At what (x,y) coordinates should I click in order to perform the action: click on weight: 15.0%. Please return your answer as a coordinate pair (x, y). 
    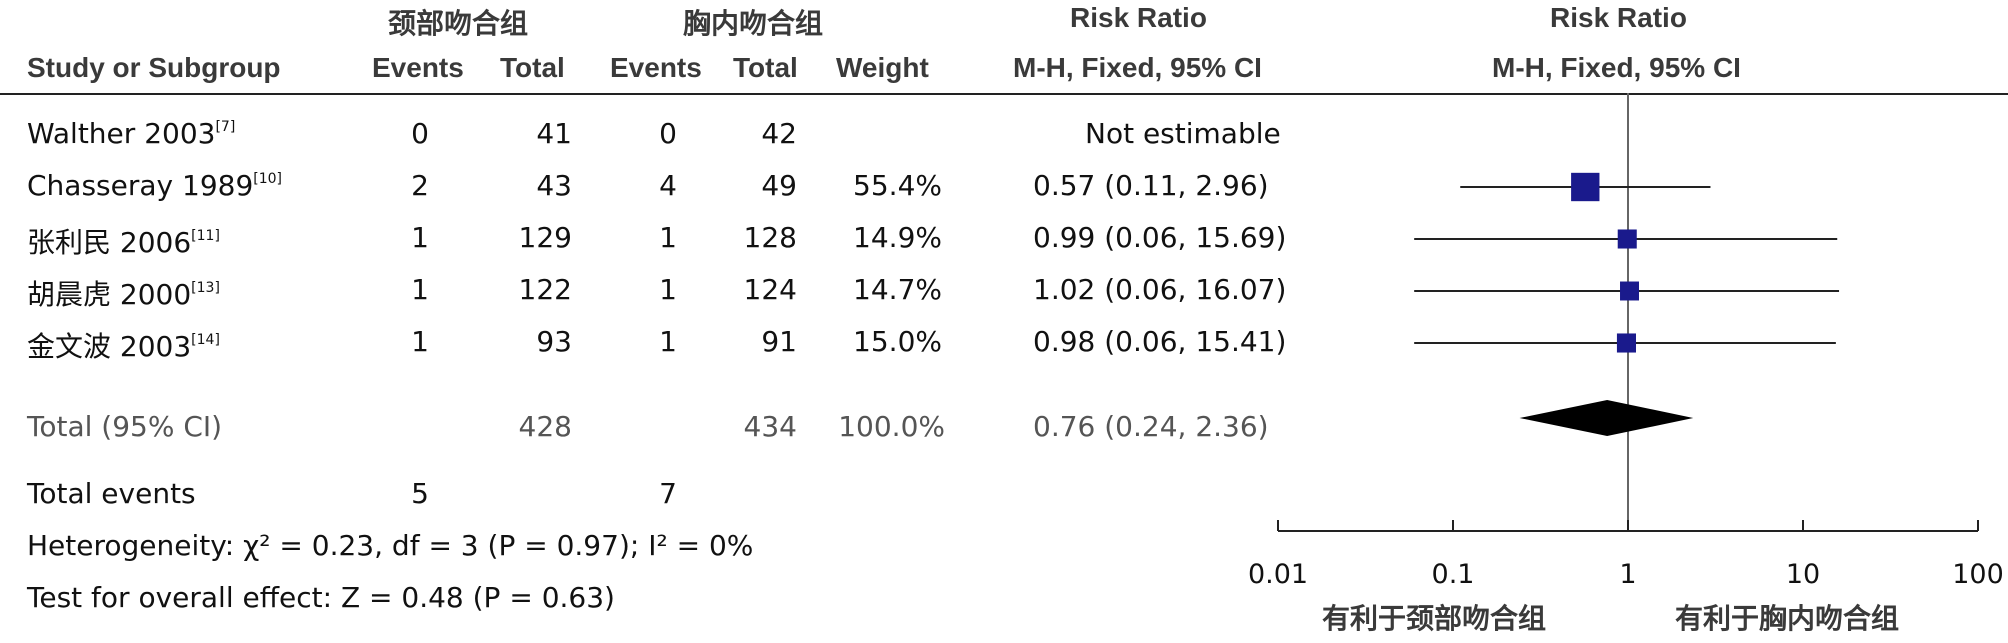
    Looking at the image, I should click on (897, 341).